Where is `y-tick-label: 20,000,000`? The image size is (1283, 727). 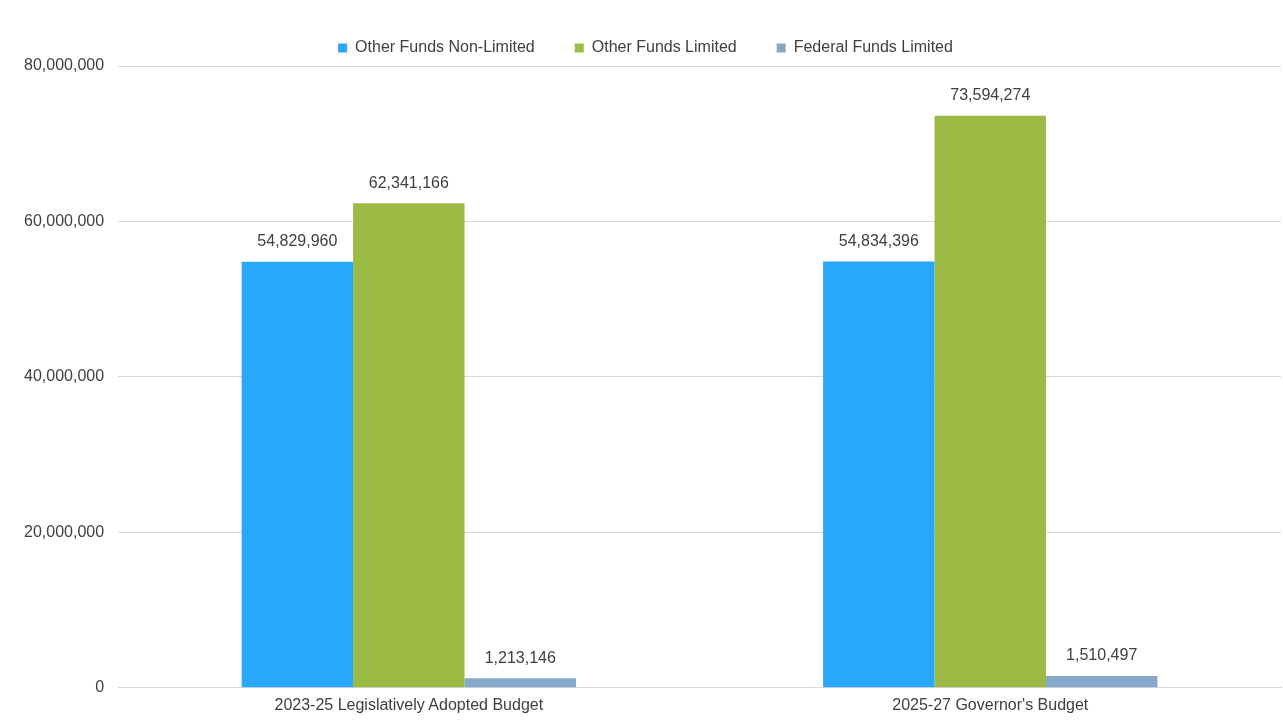 y-tick-label: 20,000,000 is located at coordinates (64, 531).